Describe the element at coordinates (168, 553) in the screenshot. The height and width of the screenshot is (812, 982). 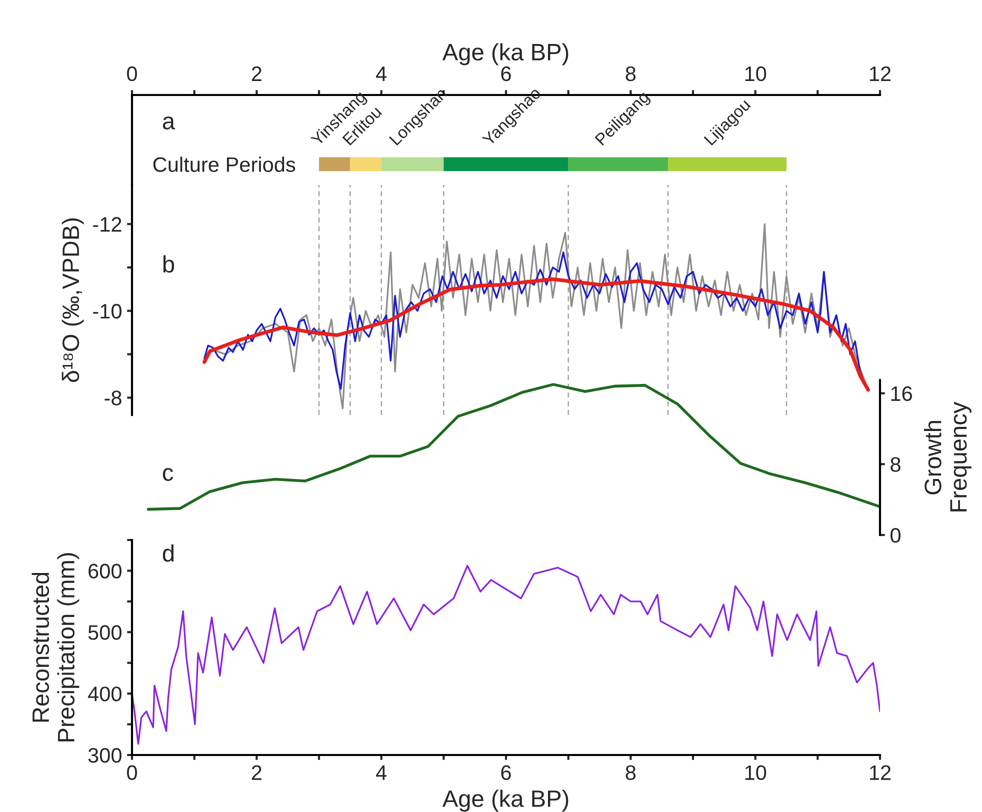
I see `annotation: d` at that location.